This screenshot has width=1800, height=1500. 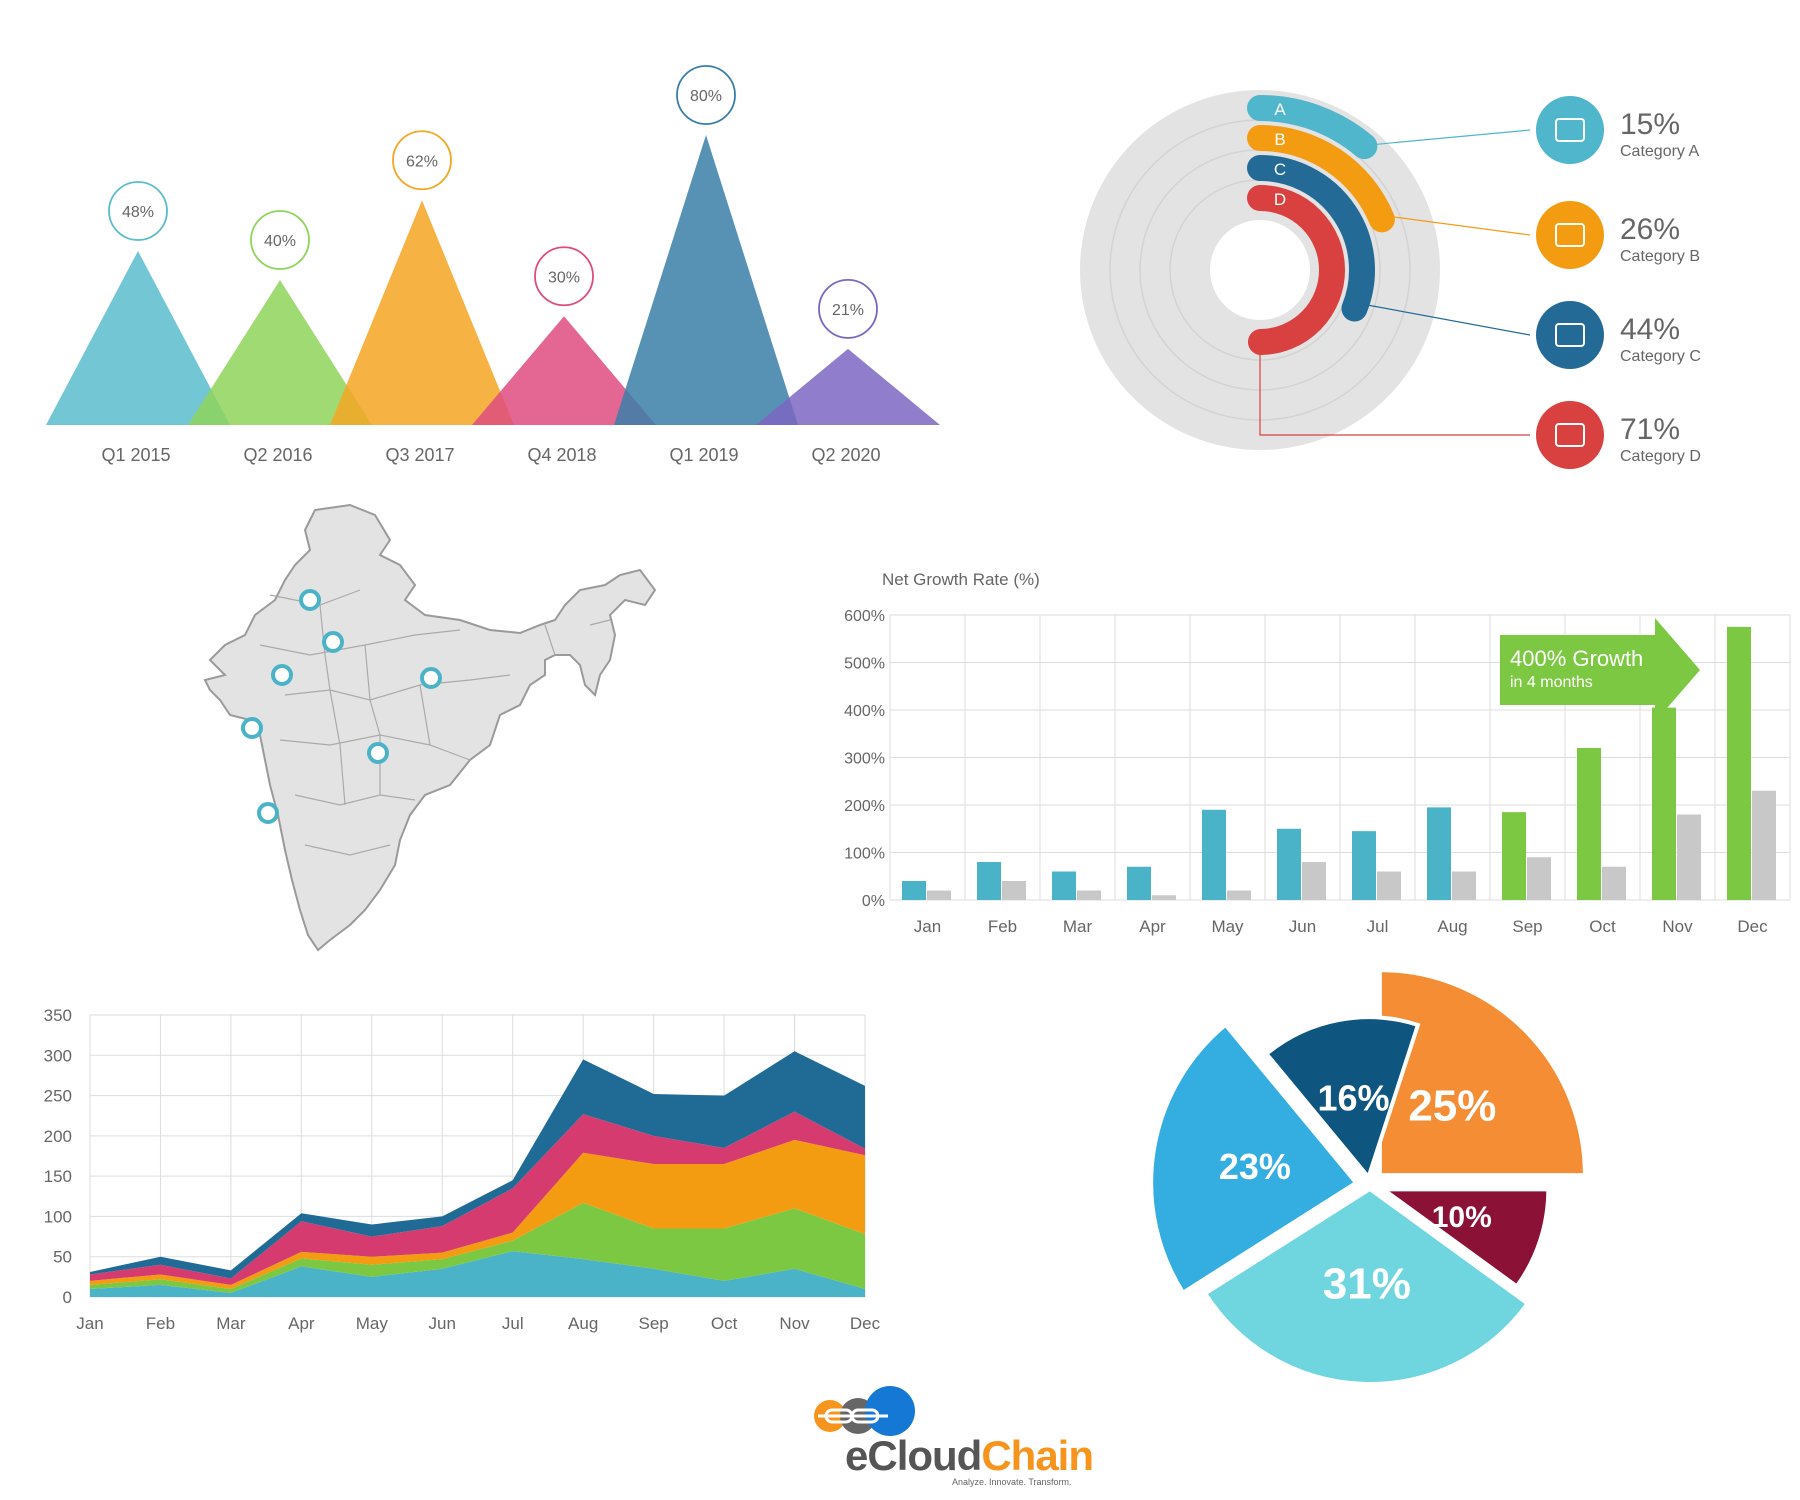 I want to click on cart-icon, so click(x=1570, y=335).